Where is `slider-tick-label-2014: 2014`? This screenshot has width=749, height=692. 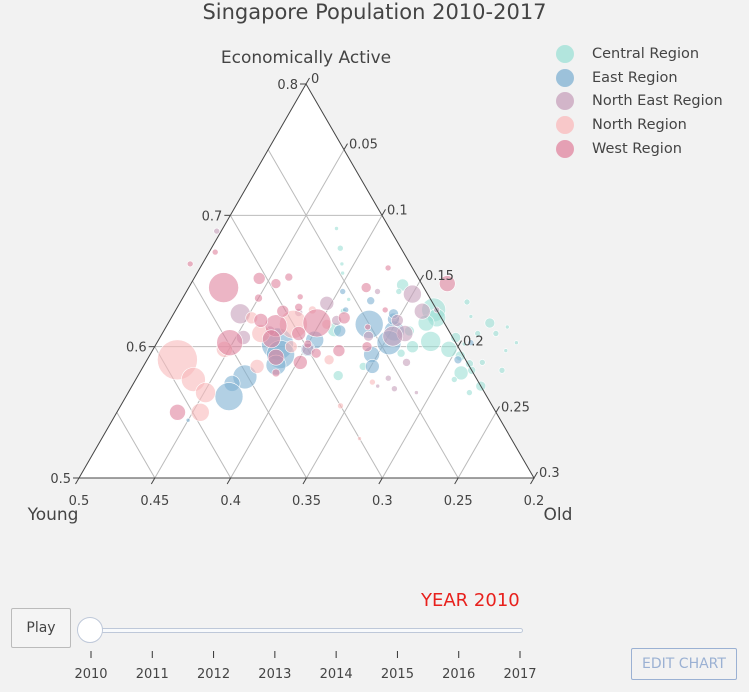
slider-tick-label-2014: 2014 is located at coordinates (336, 674).